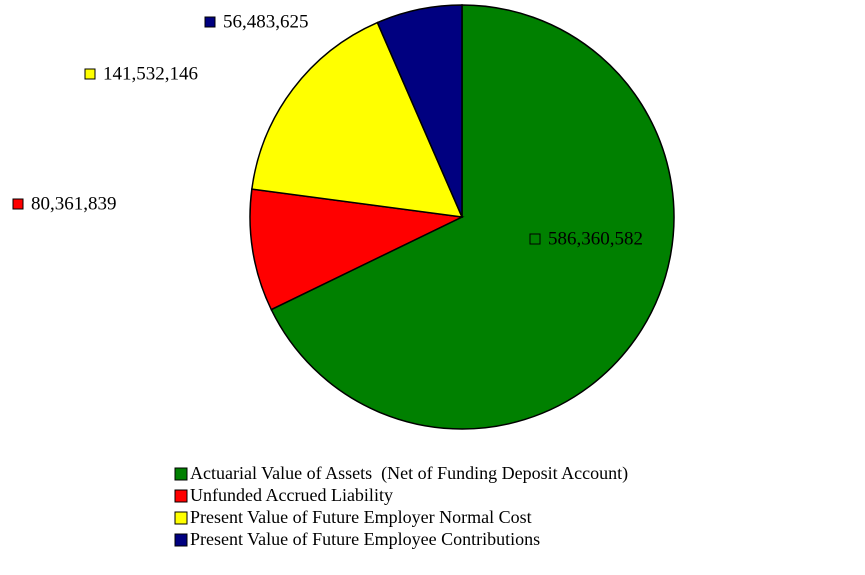 The width and height of the screenshot is (865, 575). Describe the element at coordinates (150, 73) in the screenshot. I see `data-label: 141,532,146` at that location.